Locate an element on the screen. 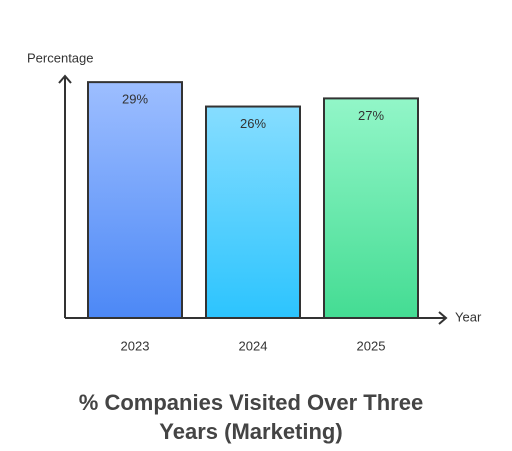 This screenshot has height=451, width=512. x-tick-label: 2024 is located at coordinates (253, 345).